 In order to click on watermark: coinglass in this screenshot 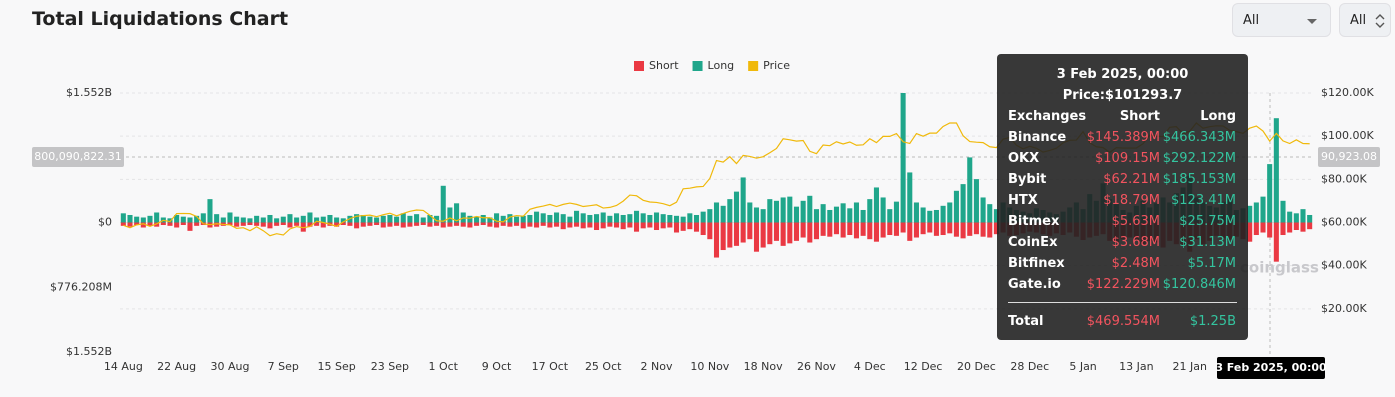, I will do `click(1279, 268)`.